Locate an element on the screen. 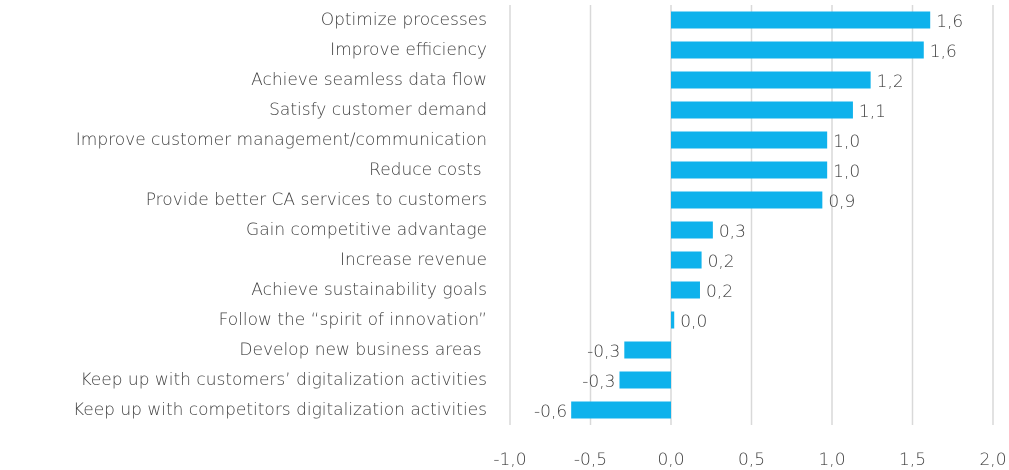 The height and width of the screenshot is (470, 1009). y-tick-label: Achieve seamless data flow is located at coordinates (369, 80).